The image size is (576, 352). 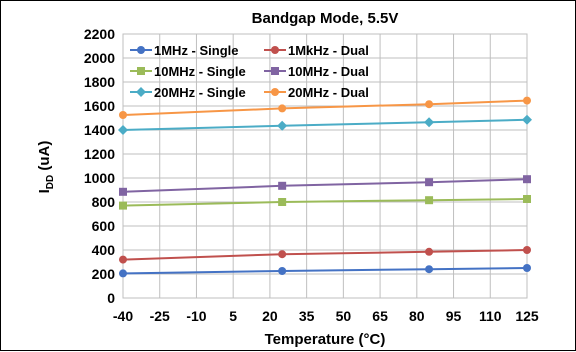 What do you see at coordinates (328, 50) in the screenshot?
I see `legend-label: 1MkHz - Dual` at bounding box center [328, 50].